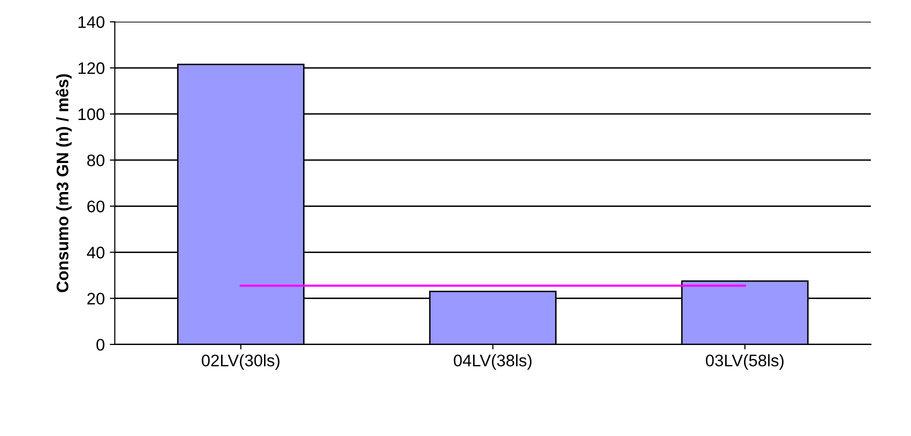 This screenshot has width=911, height=436. What do you see at coordinates (493, 362) in the screenshot?
I see `x-tick-label: 04LV(38ls)` at bounding box center [493, 362].